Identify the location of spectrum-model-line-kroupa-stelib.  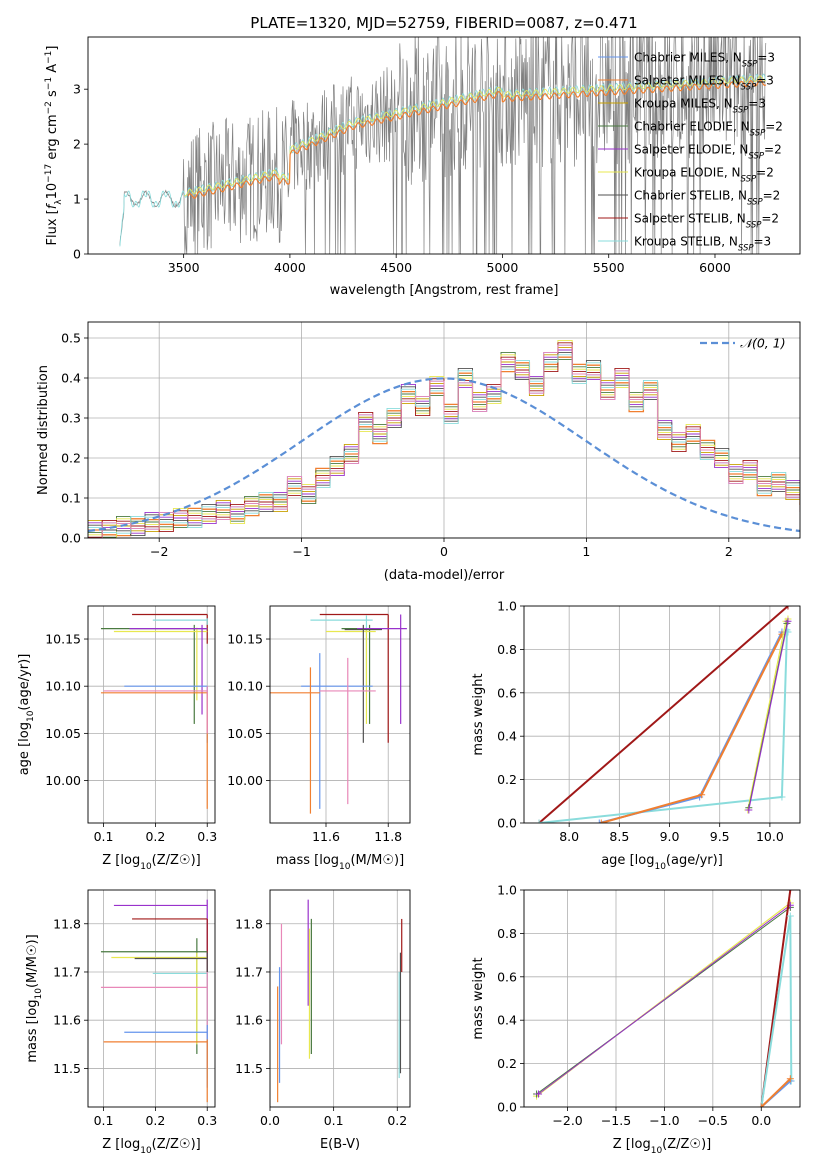
(443, 160).